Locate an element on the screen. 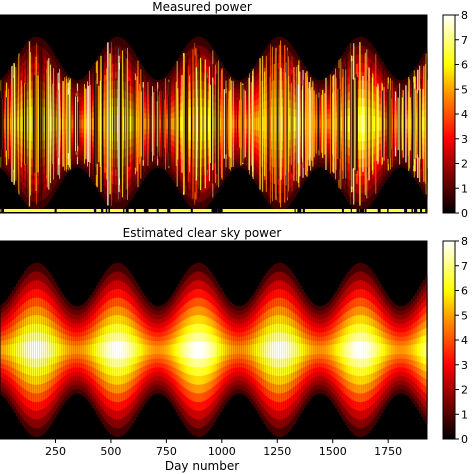 The width and height of the screenshot is (474, 474). x-tick-label: 250 is located at coordinates (55, 451).